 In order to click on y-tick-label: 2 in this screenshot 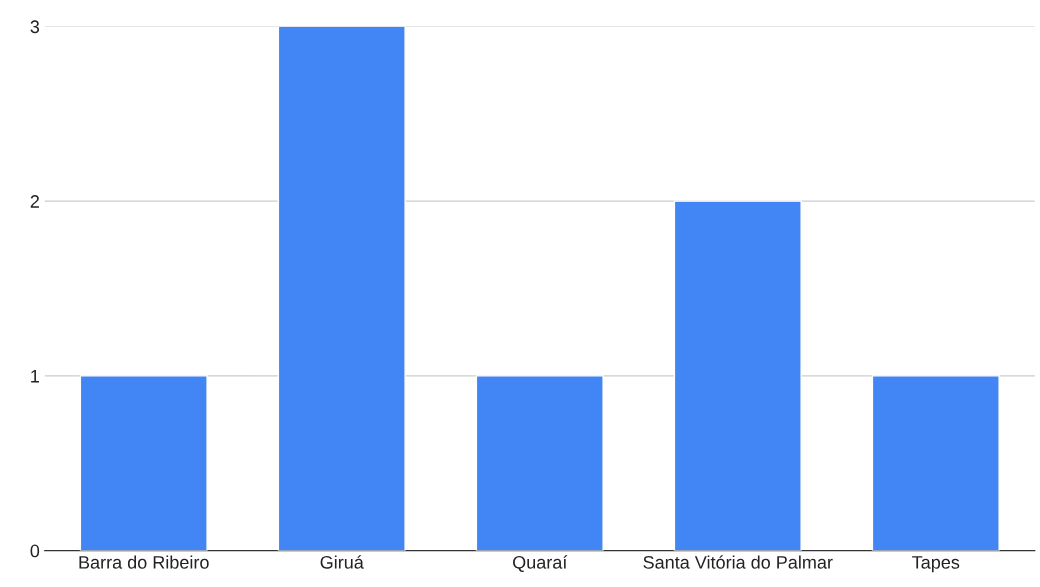, I will do `click(34, 201)`.